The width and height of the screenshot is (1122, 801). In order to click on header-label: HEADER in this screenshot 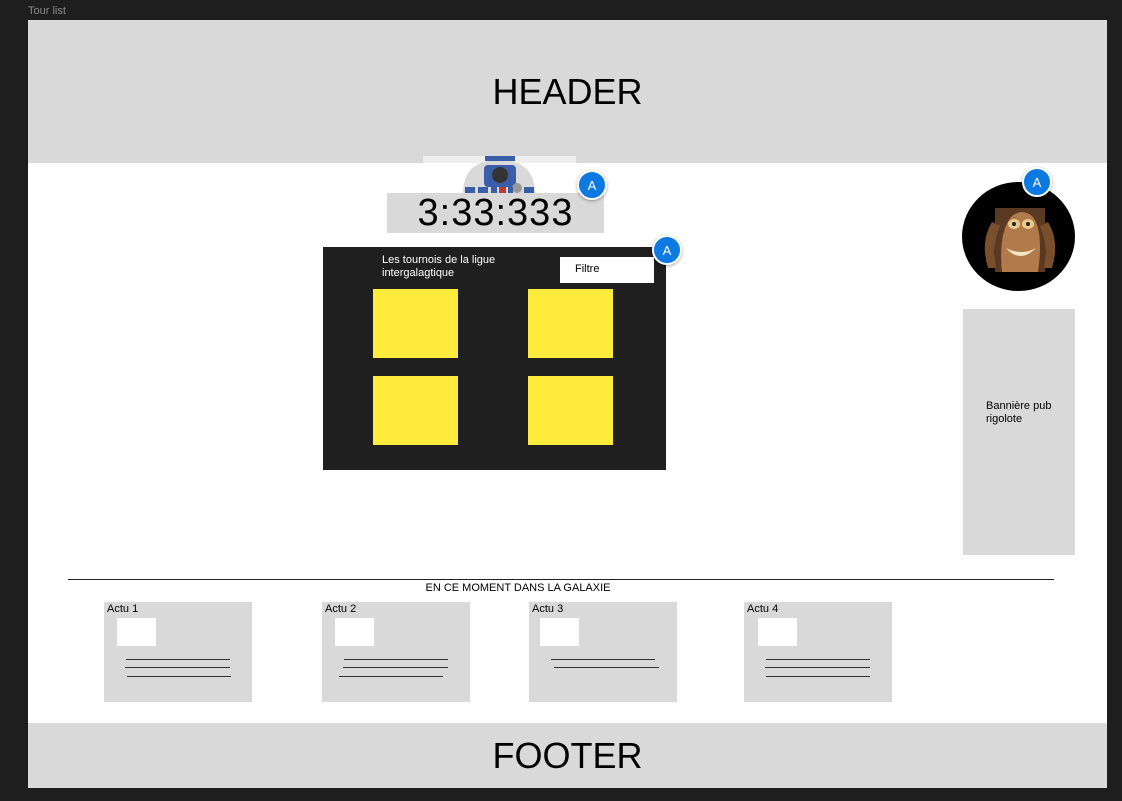, I will do `click(567, 91)`.